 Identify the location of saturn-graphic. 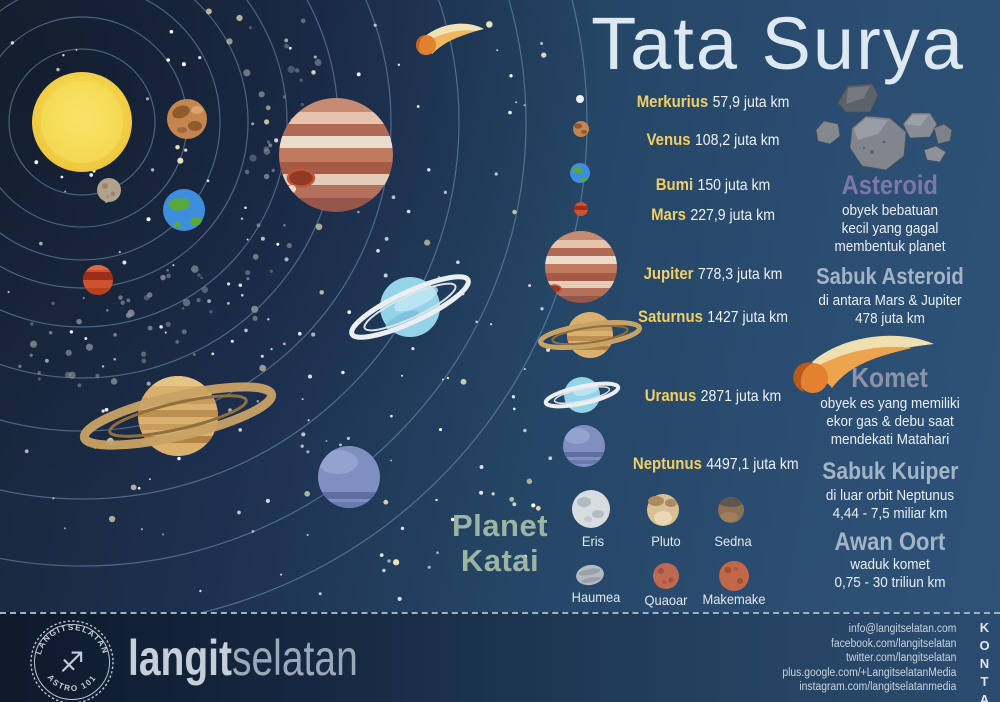
(178, 416).